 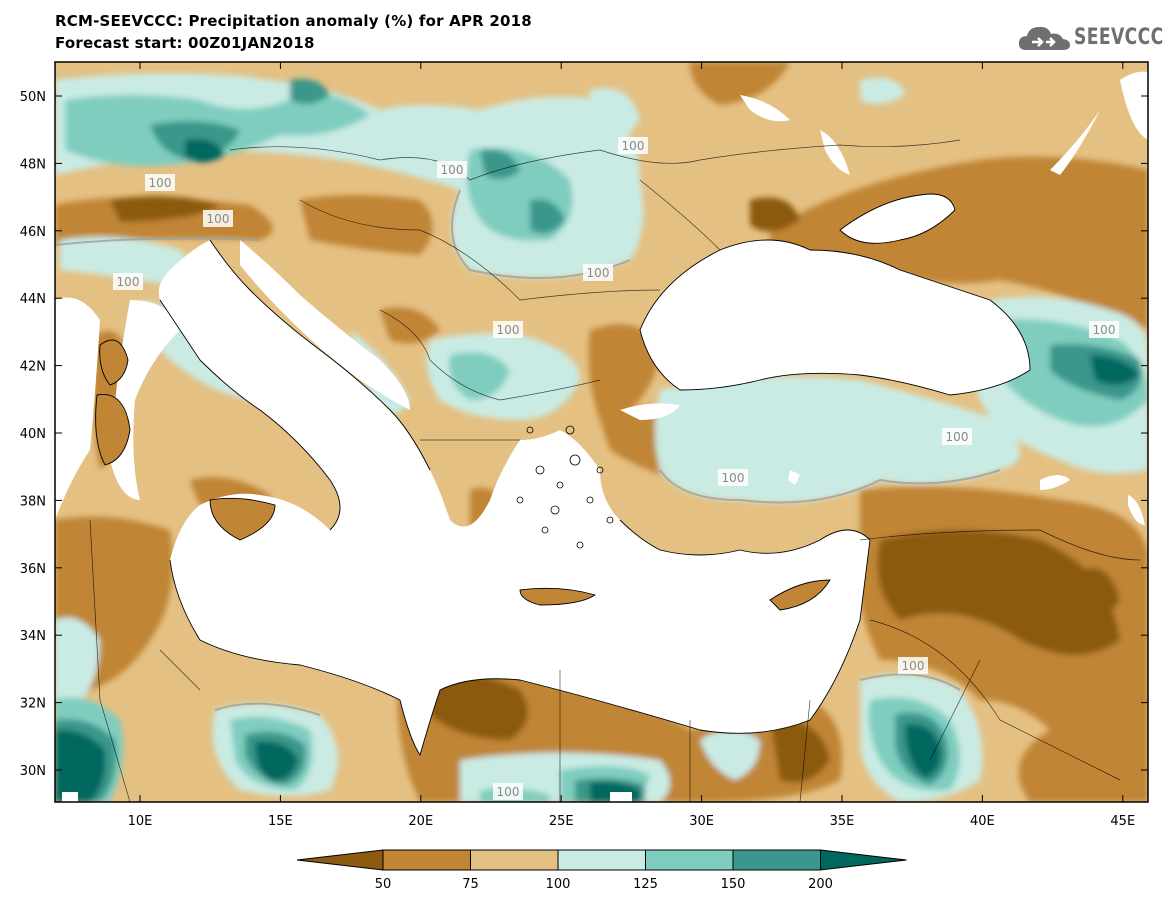 I want to click on lon-label: 10E, so click(x=140, y=821).